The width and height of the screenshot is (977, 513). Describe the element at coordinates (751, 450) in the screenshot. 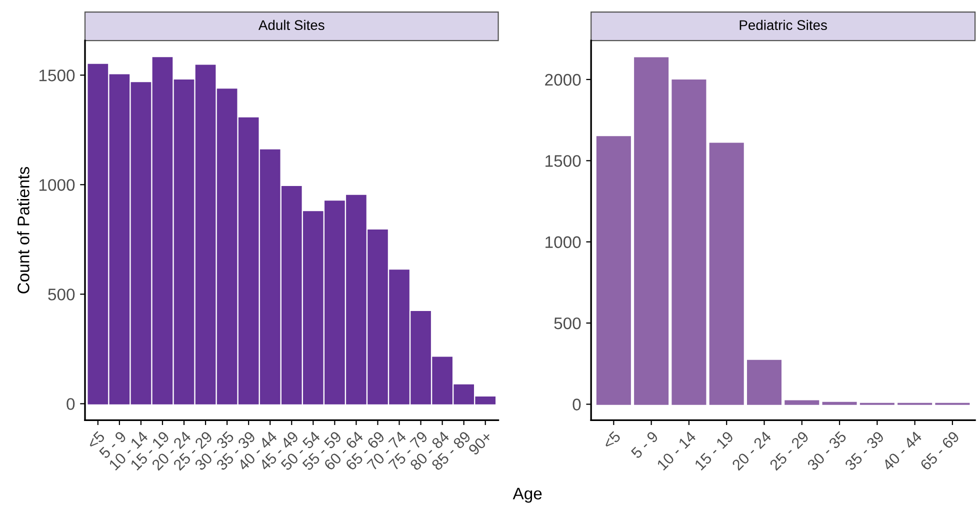

I see `x-tick-label: 20 - 24` at that location.